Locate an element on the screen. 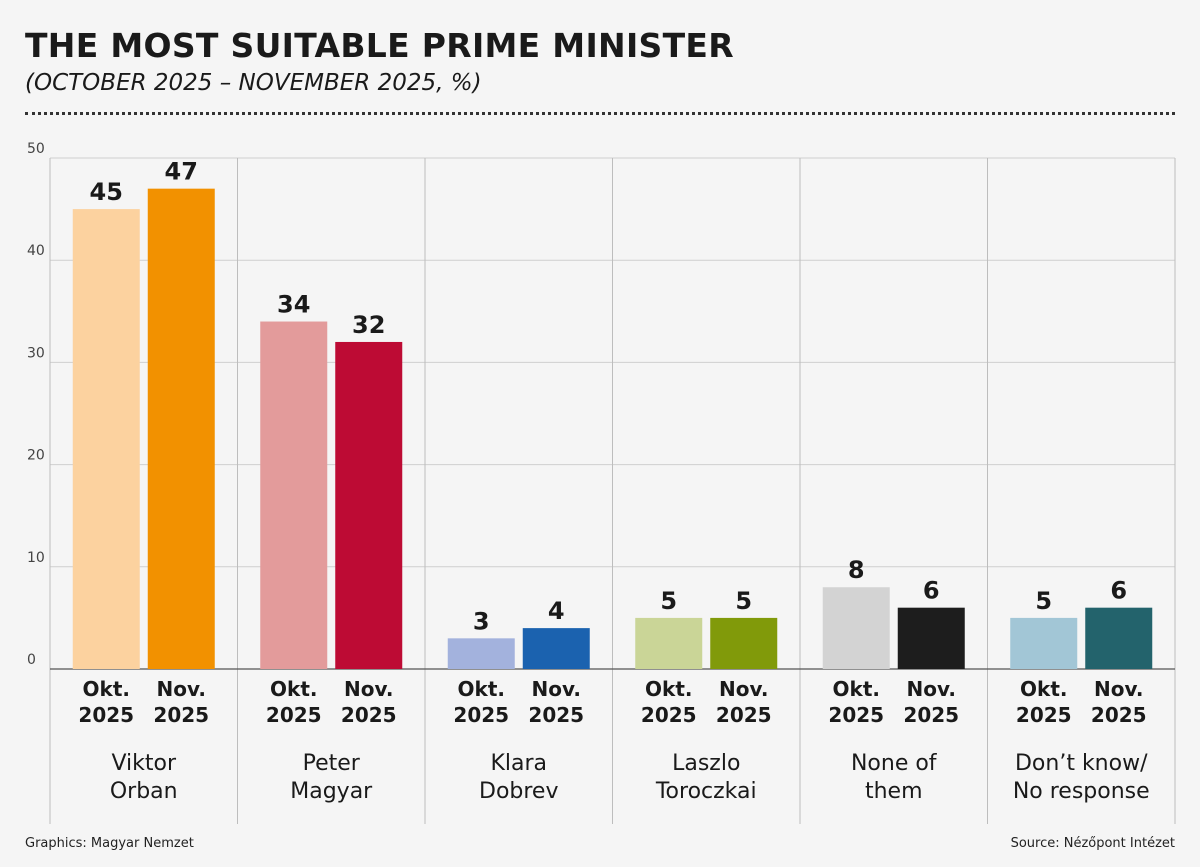 The image size is (1200, 867). category-label: Dobrev is located at coordinates (518, 791).